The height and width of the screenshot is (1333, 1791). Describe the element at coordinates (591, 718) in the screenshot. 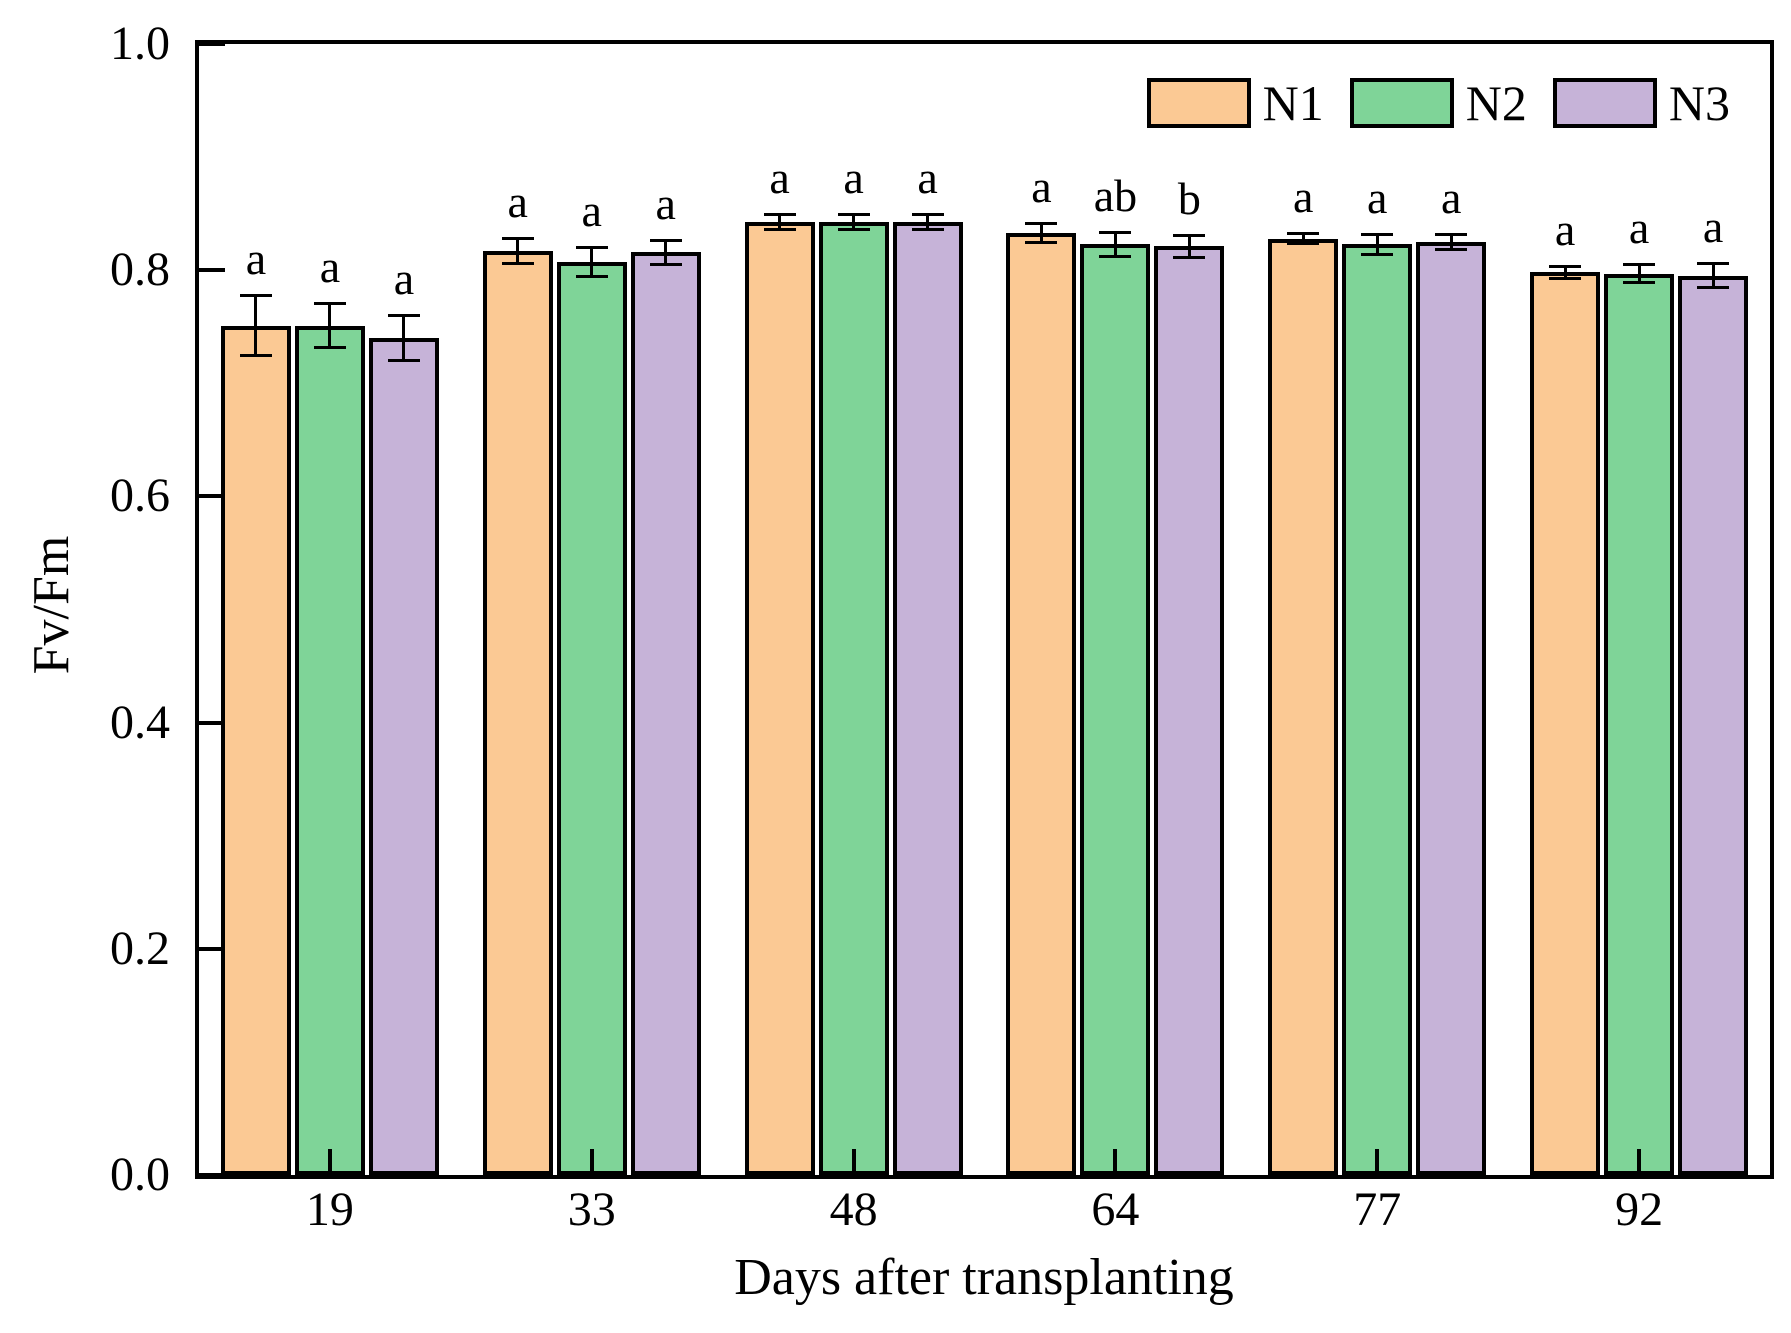

I see `bar-N2-day33` at that location.